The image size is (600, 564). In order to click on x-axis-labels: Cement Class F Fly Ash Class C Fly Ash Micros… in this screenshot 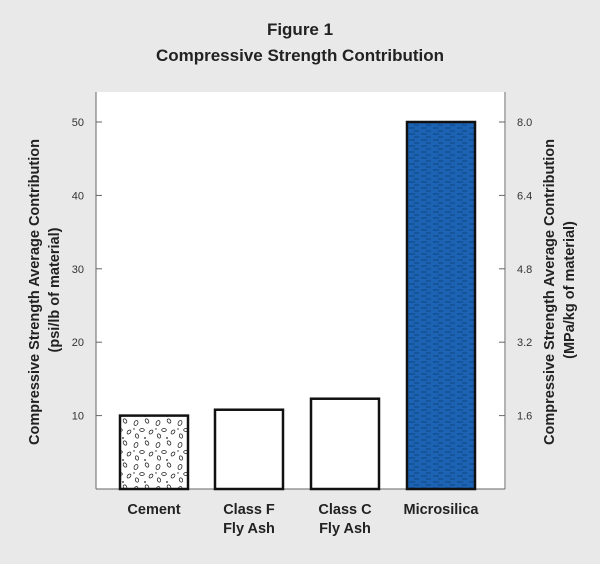, I will do `click(303, 519)`.